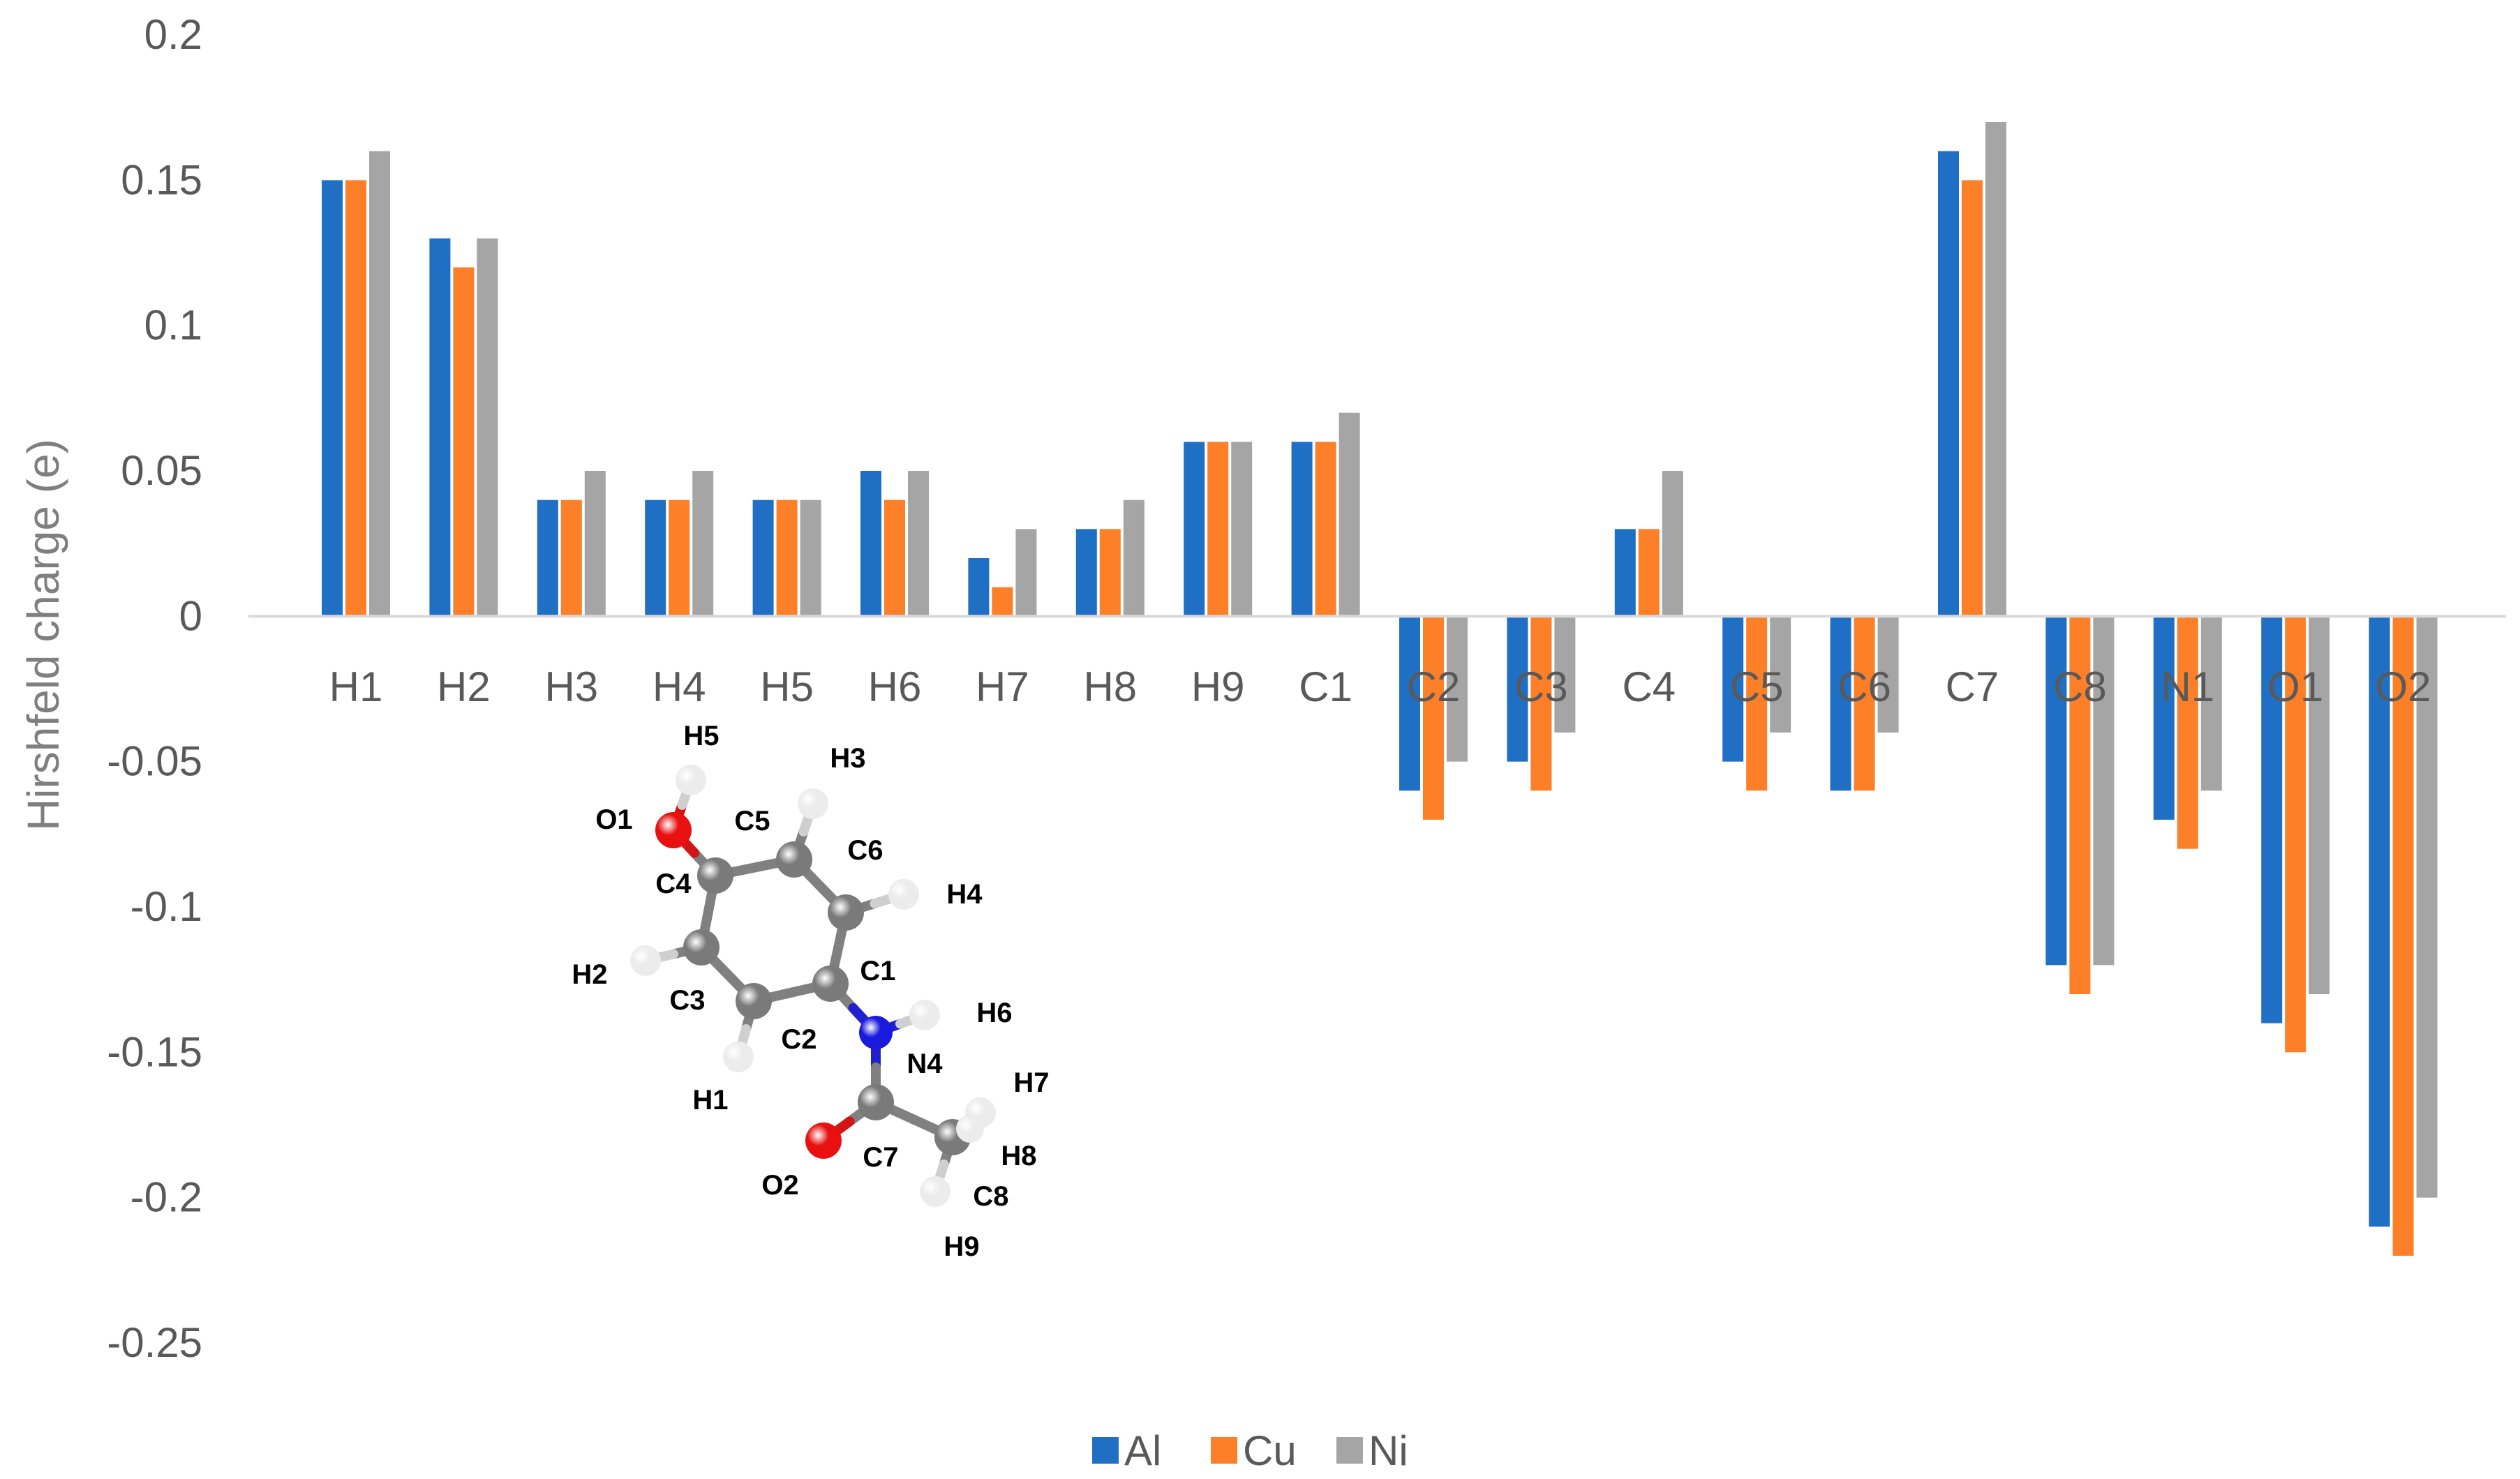  I want to click on atom-h4, so click(903, 894).